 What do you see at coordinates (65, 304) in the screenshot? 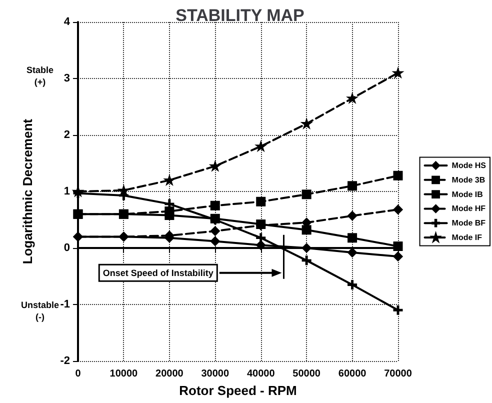
I see `y-tick-label: -1` at bounding box center [65, 304].